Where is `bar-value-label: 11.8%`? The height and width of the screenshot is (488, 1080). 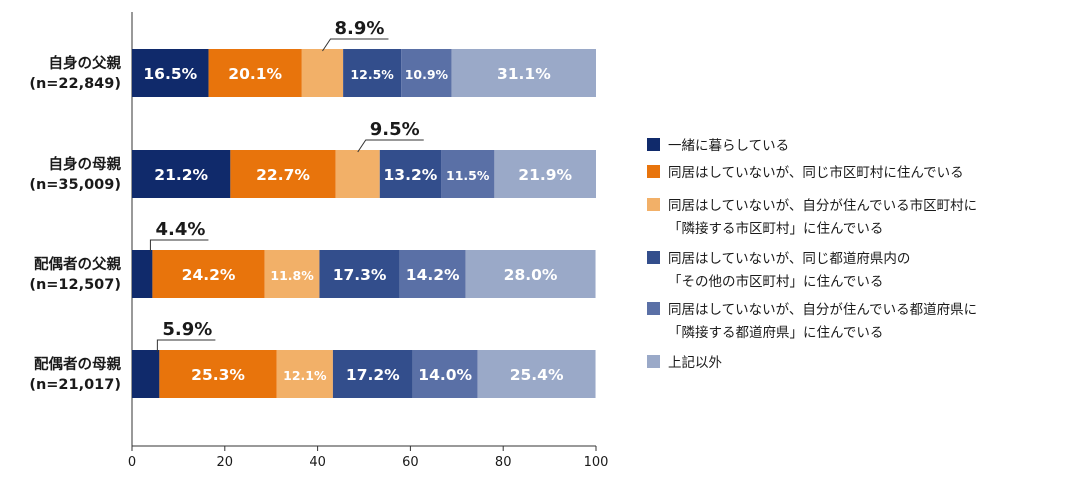
bar-value-label: 11.8% is located at coordinates (292, 275).